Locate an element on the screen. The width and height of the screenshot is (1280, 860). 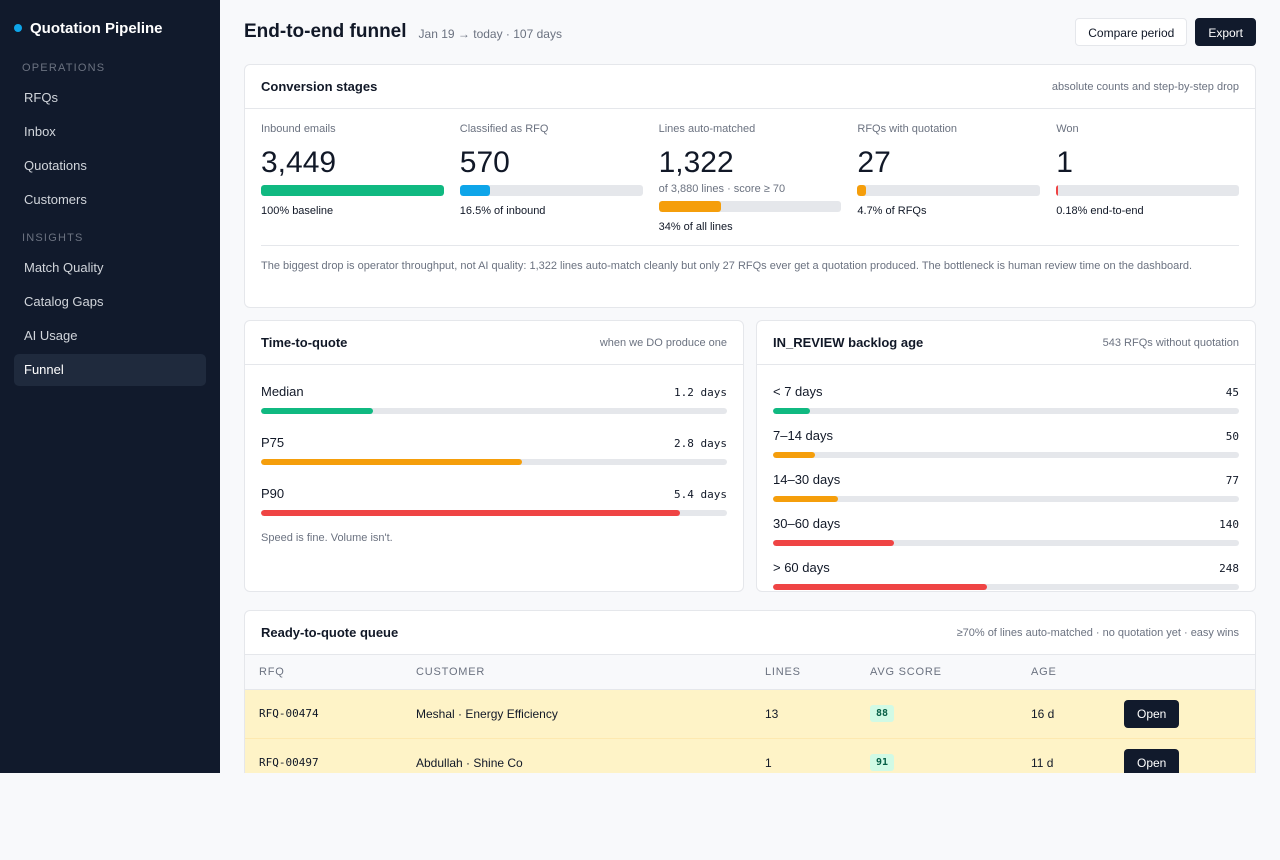
stage-value: 27 is located at coordinates (874, 162).